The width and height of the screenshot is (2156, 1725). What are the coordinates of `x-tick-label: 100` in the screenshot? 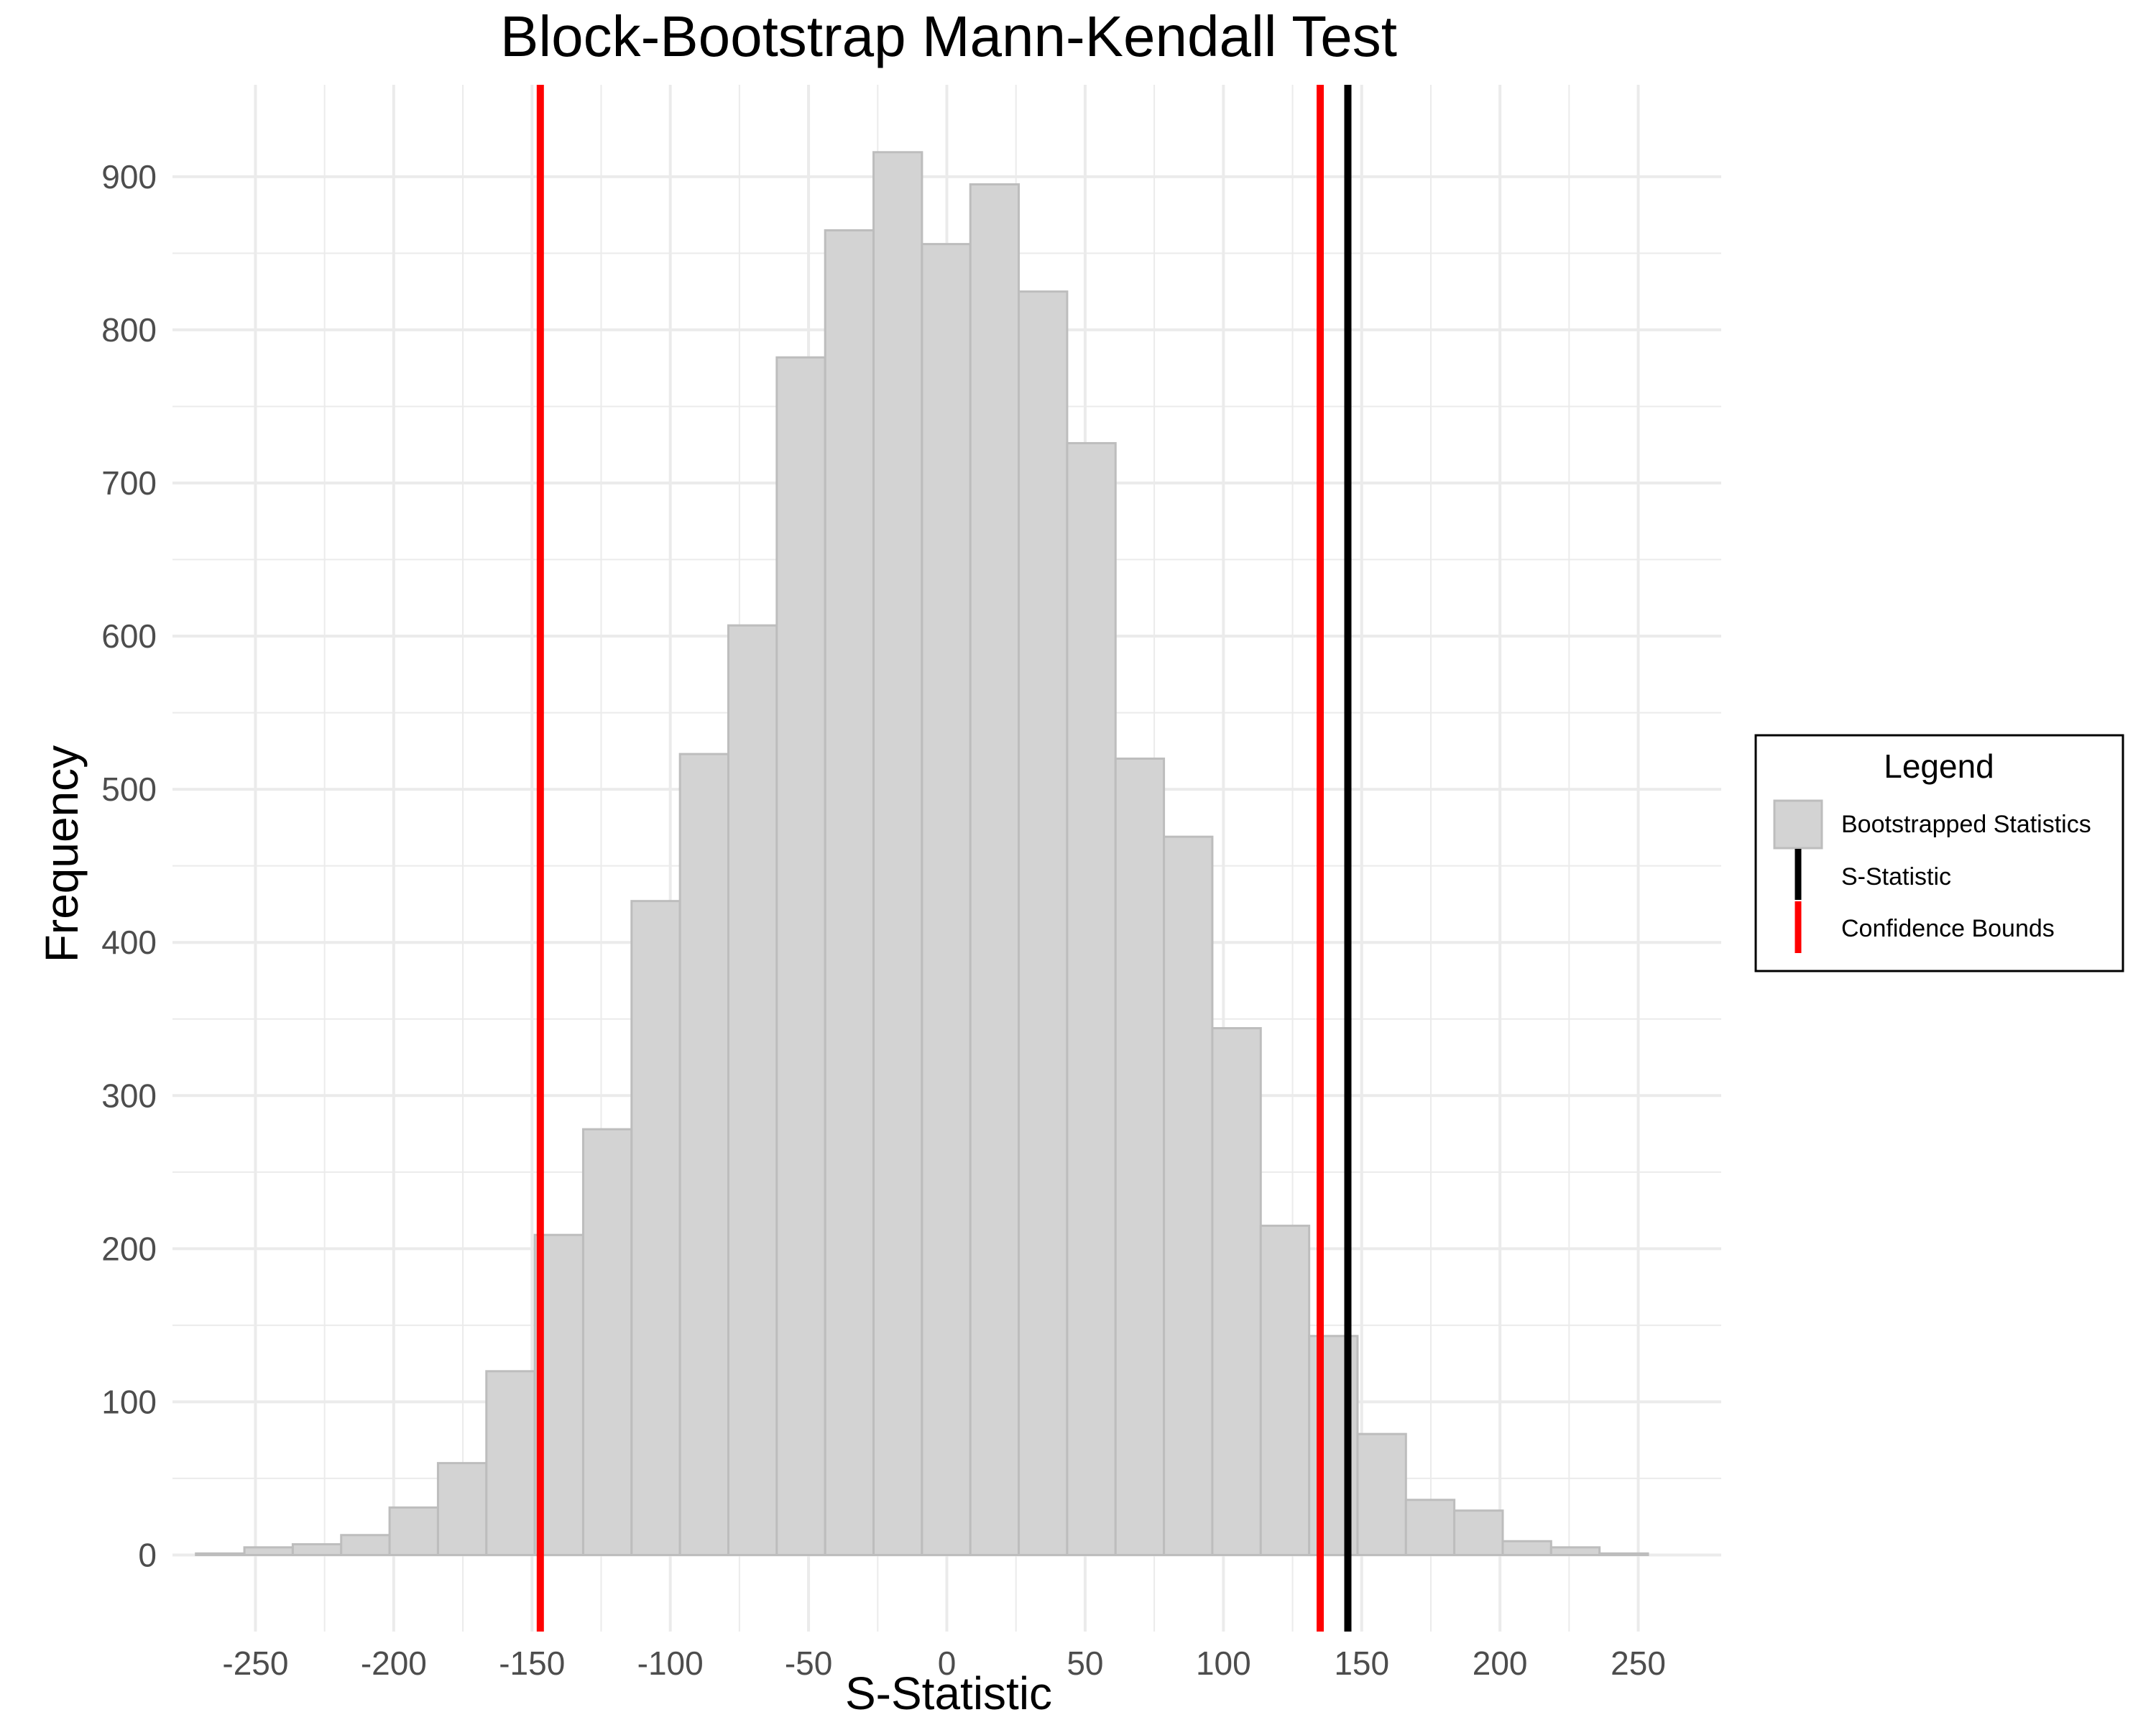 It's located at (1223, 1663).